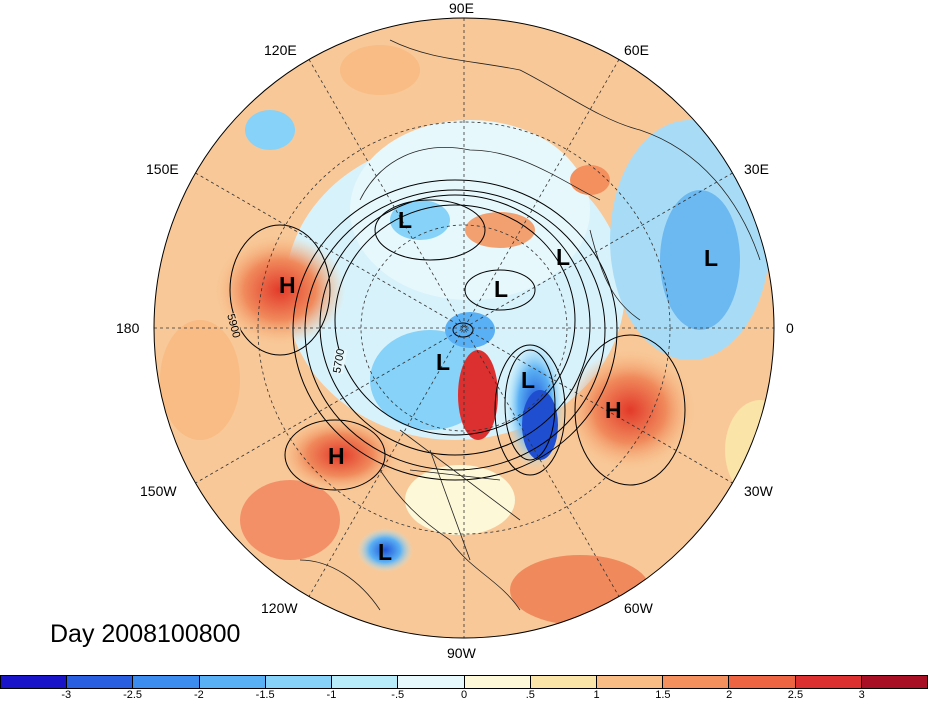  What do you see at coordinates (461, 653) in the screenshot?
I see `lon-label-90w: 90W` at bounding box center [461, 653].